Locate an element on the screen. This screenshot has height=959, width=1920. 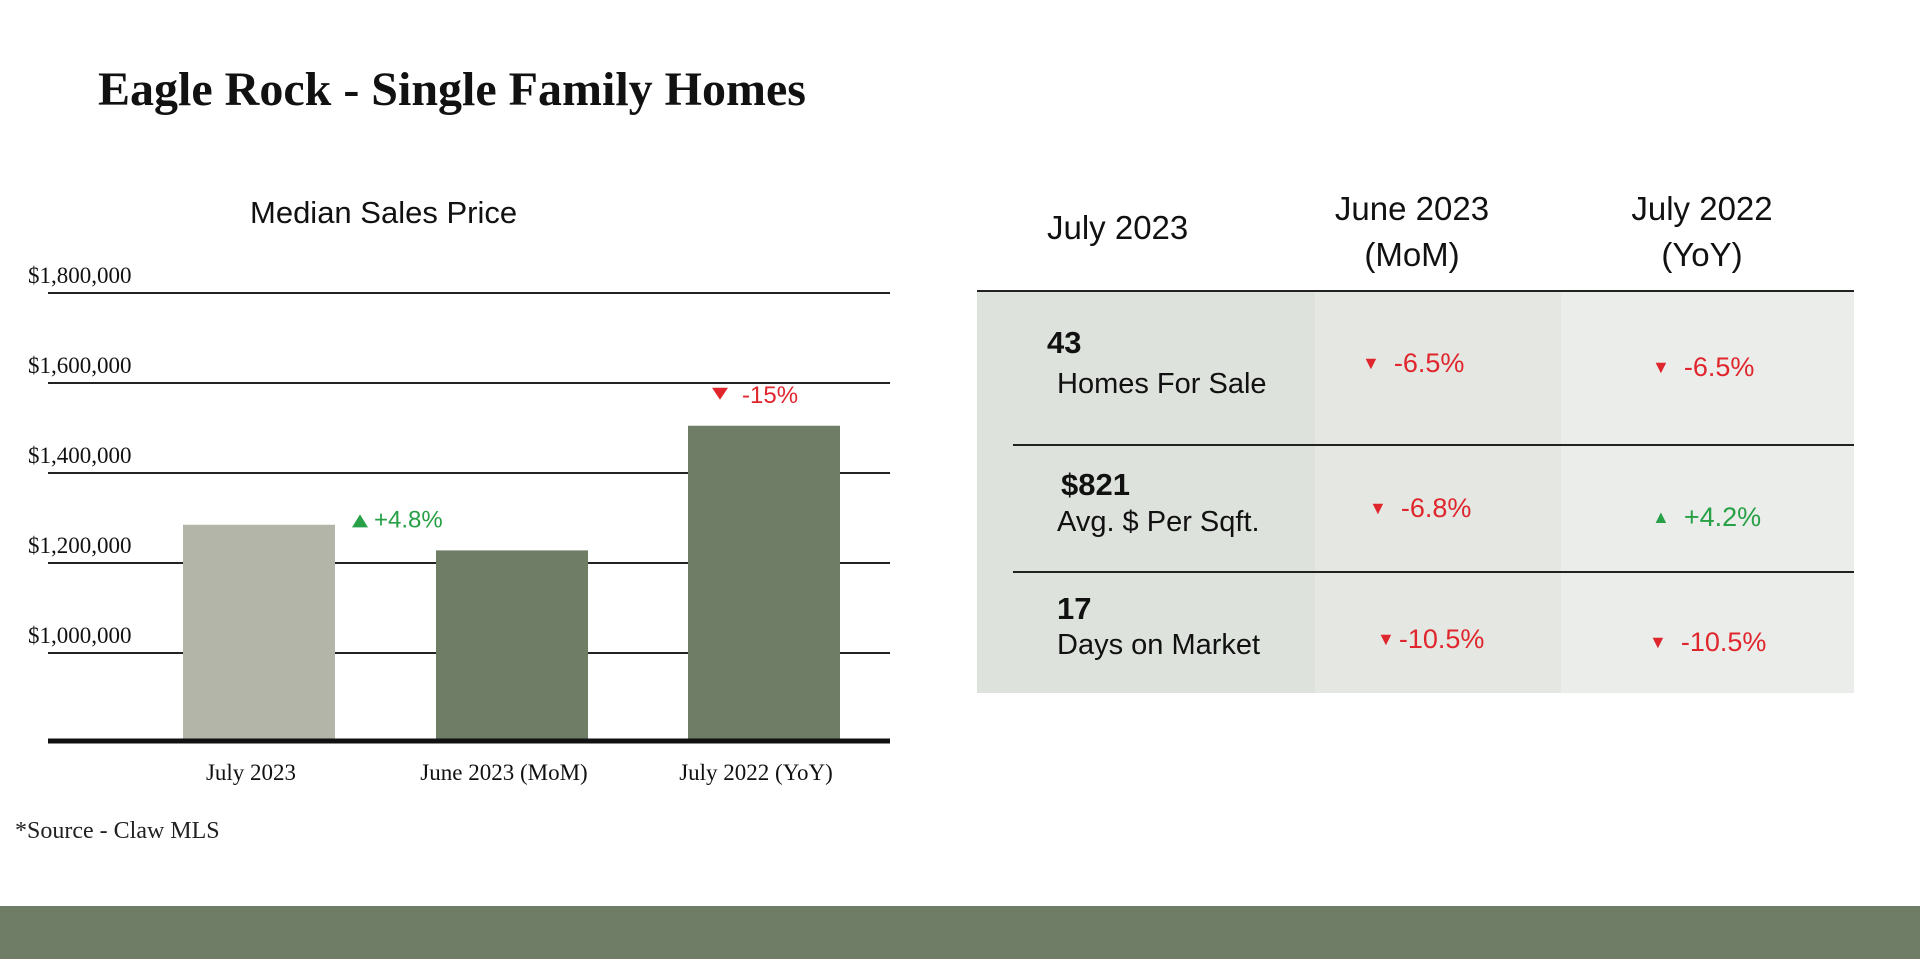
x-tick-label: July 2022 (YoY) is located at coordinates (756, 772).